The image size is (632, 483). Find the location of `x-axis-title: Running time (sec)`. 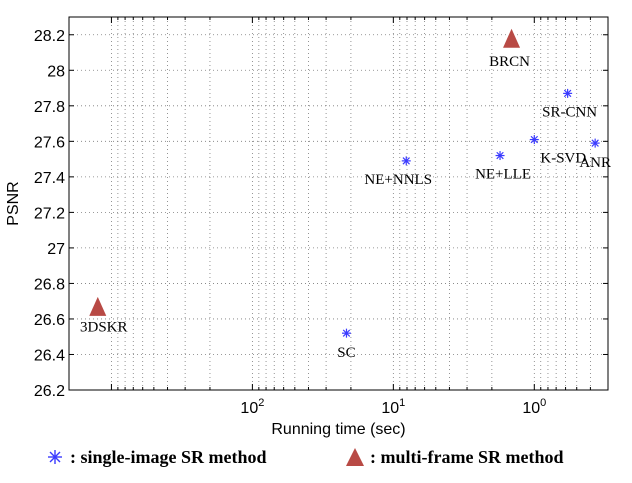

x-axis-title: Running time (sec) is located at coordinates (338, 429).